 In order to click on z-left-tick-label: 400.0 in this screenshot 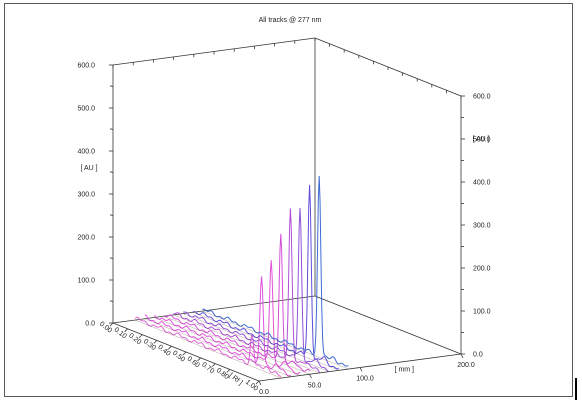, I will do `click(86, 152)`.